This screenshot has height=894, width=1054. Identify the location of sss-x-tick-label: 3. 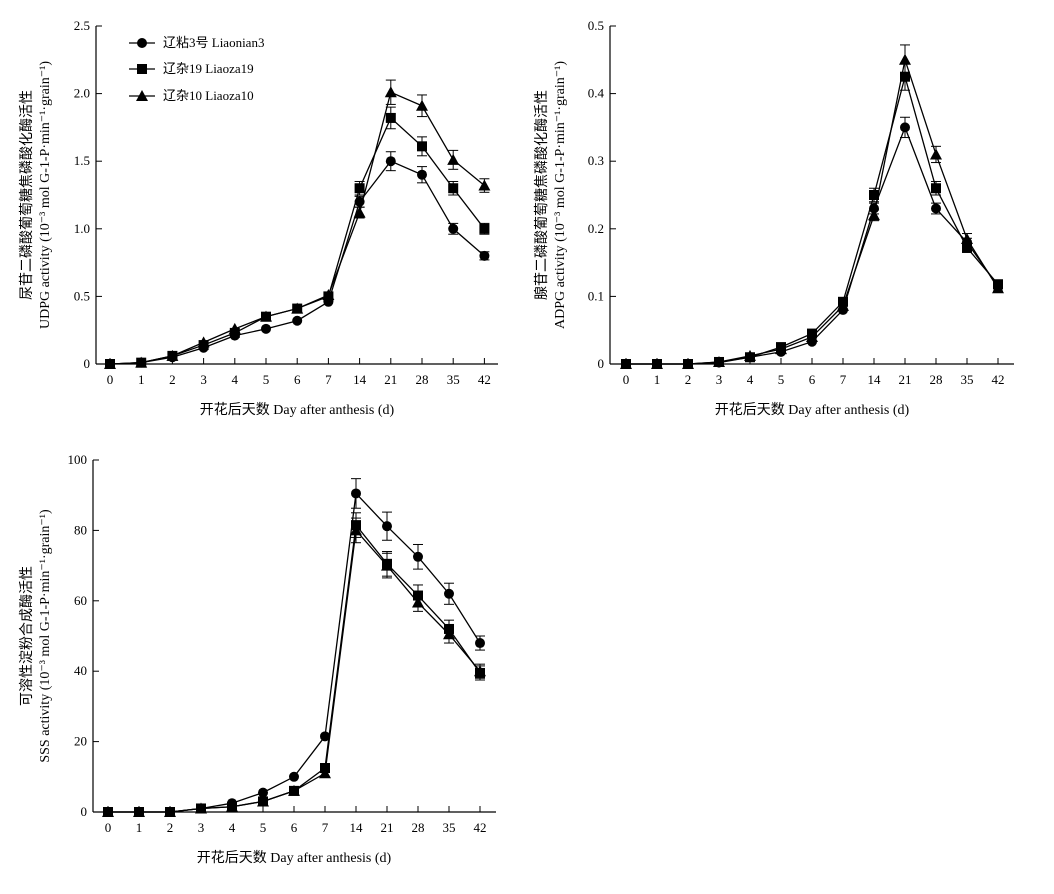
(201, 827).